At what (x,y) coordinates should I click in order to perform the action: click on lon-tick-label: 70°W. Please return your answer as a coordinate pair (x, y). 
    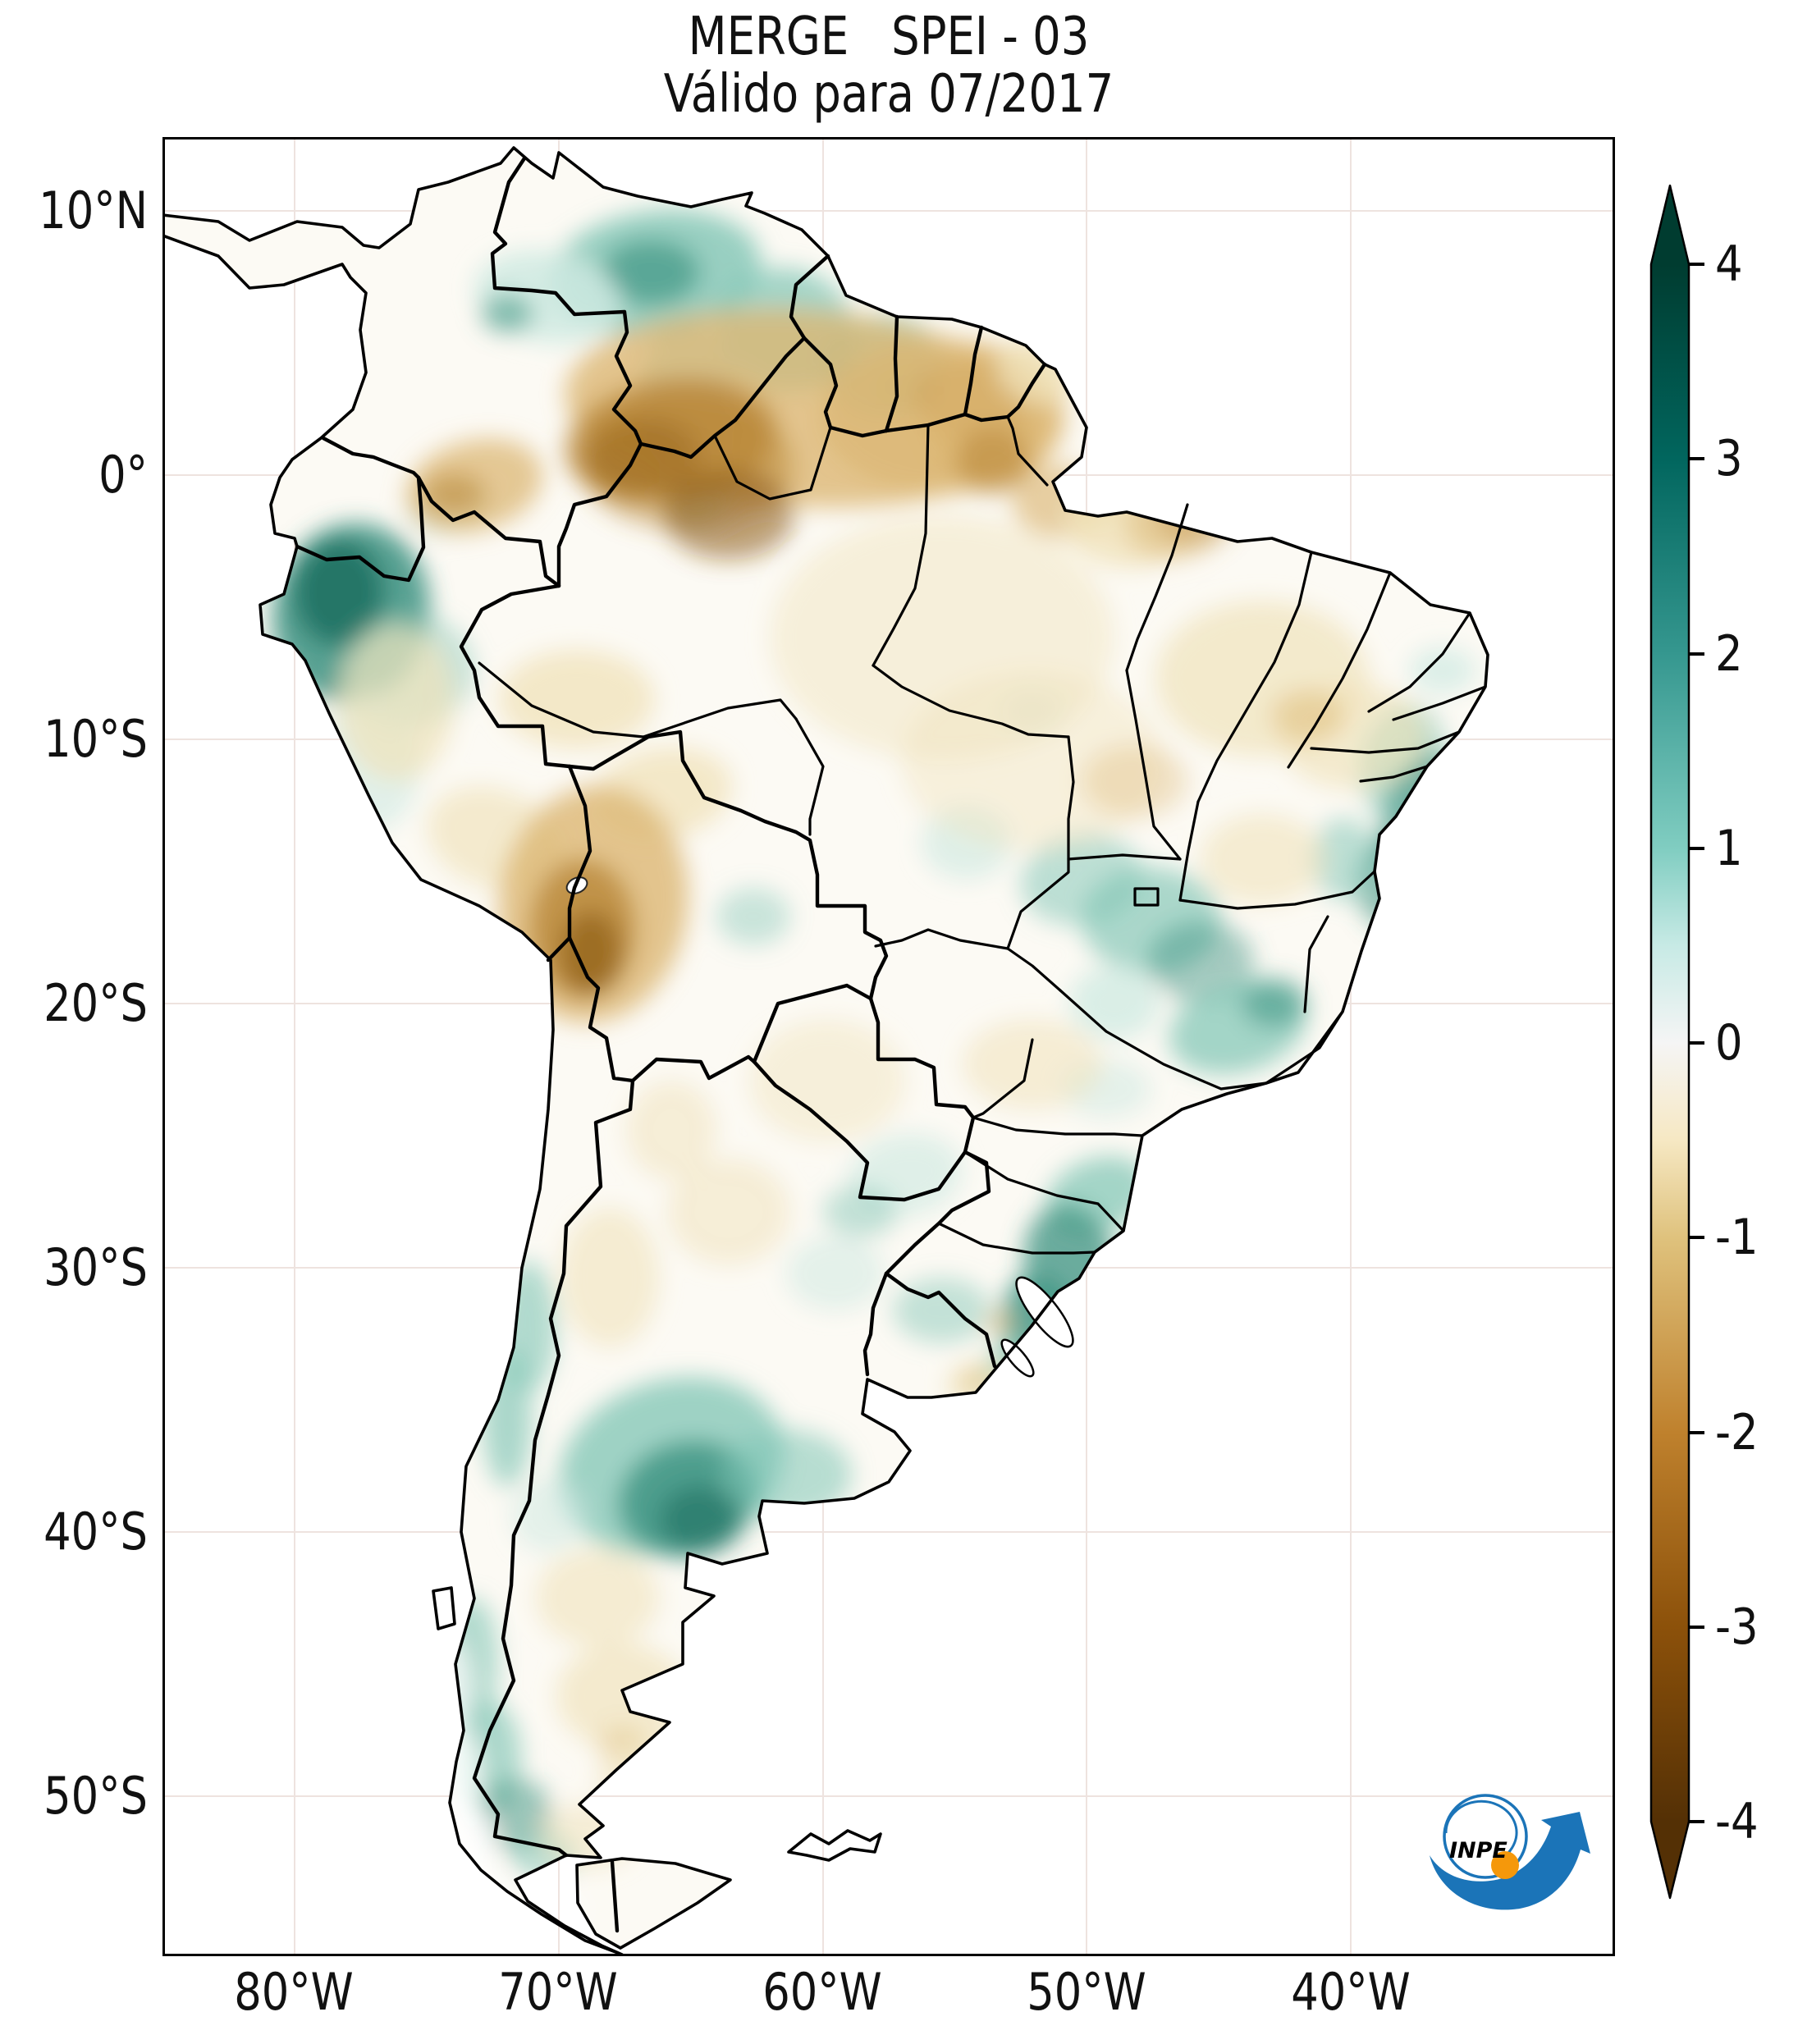
    Looking at the image, I should click on (558, 1992).